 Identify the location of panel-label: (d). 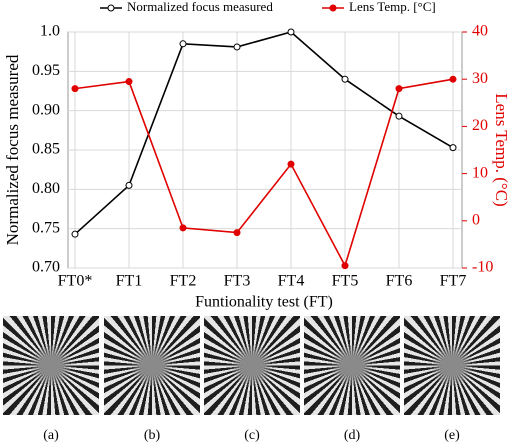
(352, 435).